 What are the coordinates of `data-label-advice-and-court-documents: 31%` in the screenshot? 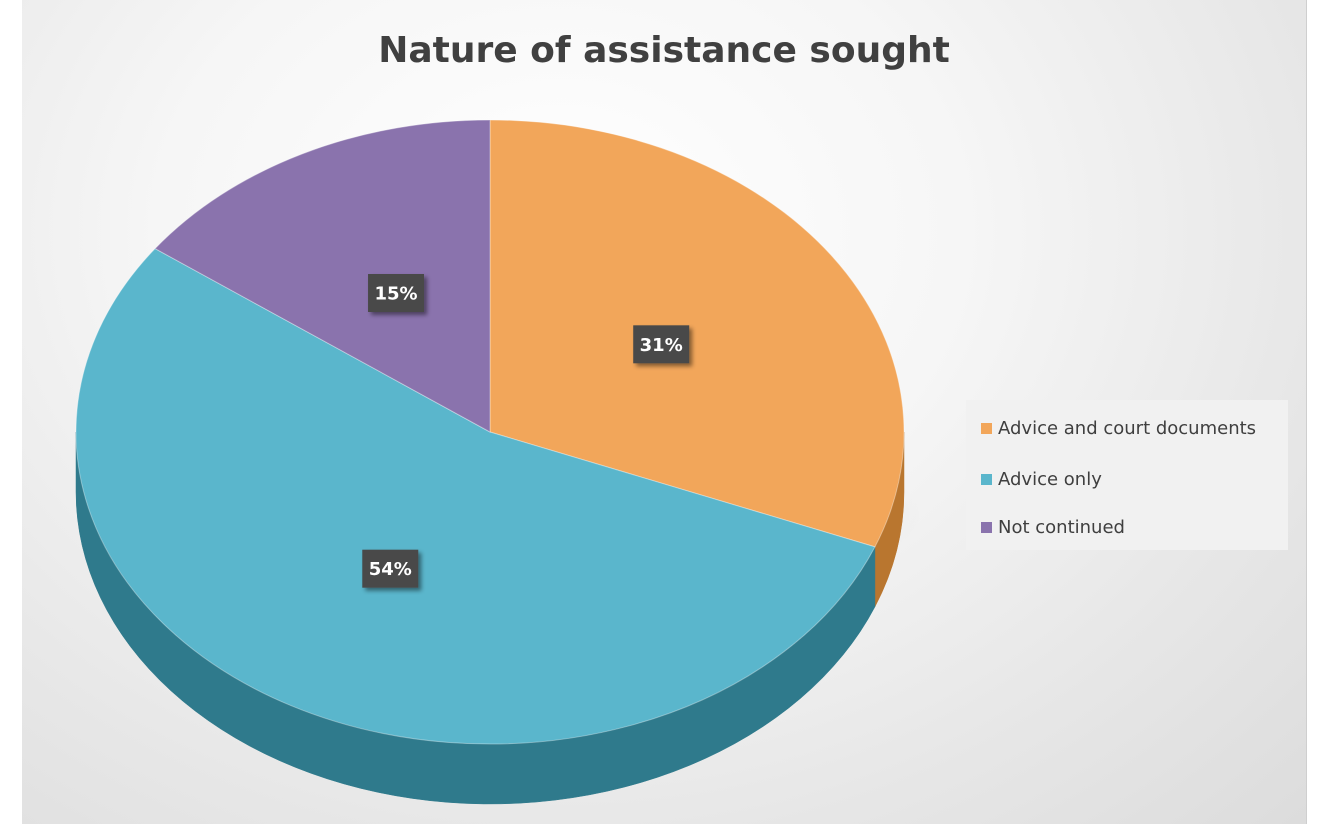 It's located at (661, 344).